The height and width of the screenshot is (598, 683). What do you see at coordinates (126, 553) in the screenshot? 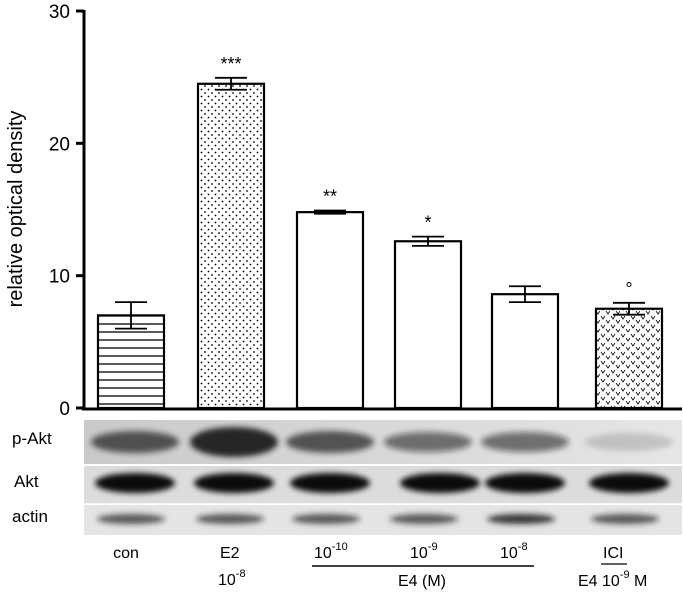
I see `label-con: con` at bounding box center [126, 553].